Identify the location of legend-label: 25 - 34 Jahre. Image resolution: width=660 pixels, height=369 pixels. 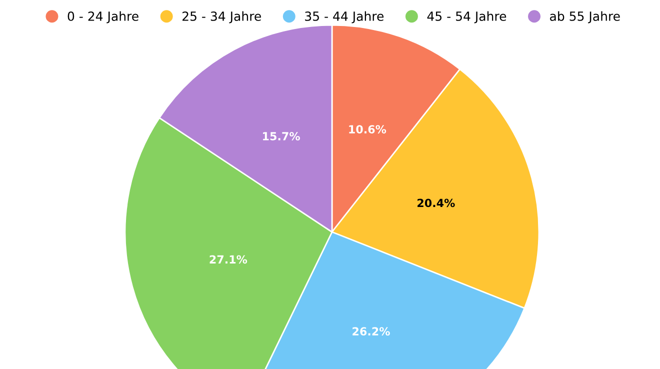
(221, 17).